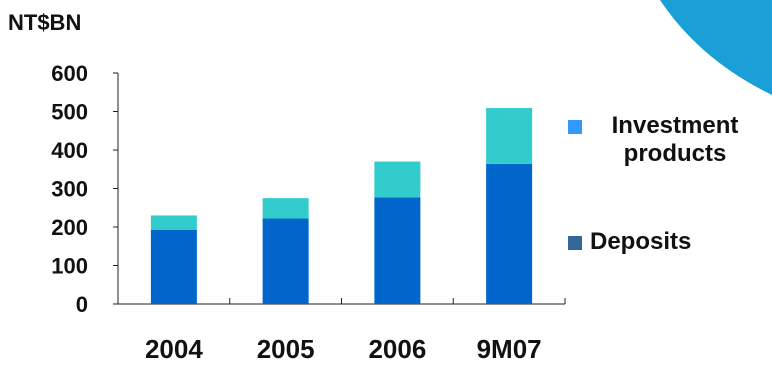  What do you see at coordinates (343, 349) in the screenshot?
I see `x-tick-labels: 2004 2005 2006 9M07` at bounding box center [343, 349].